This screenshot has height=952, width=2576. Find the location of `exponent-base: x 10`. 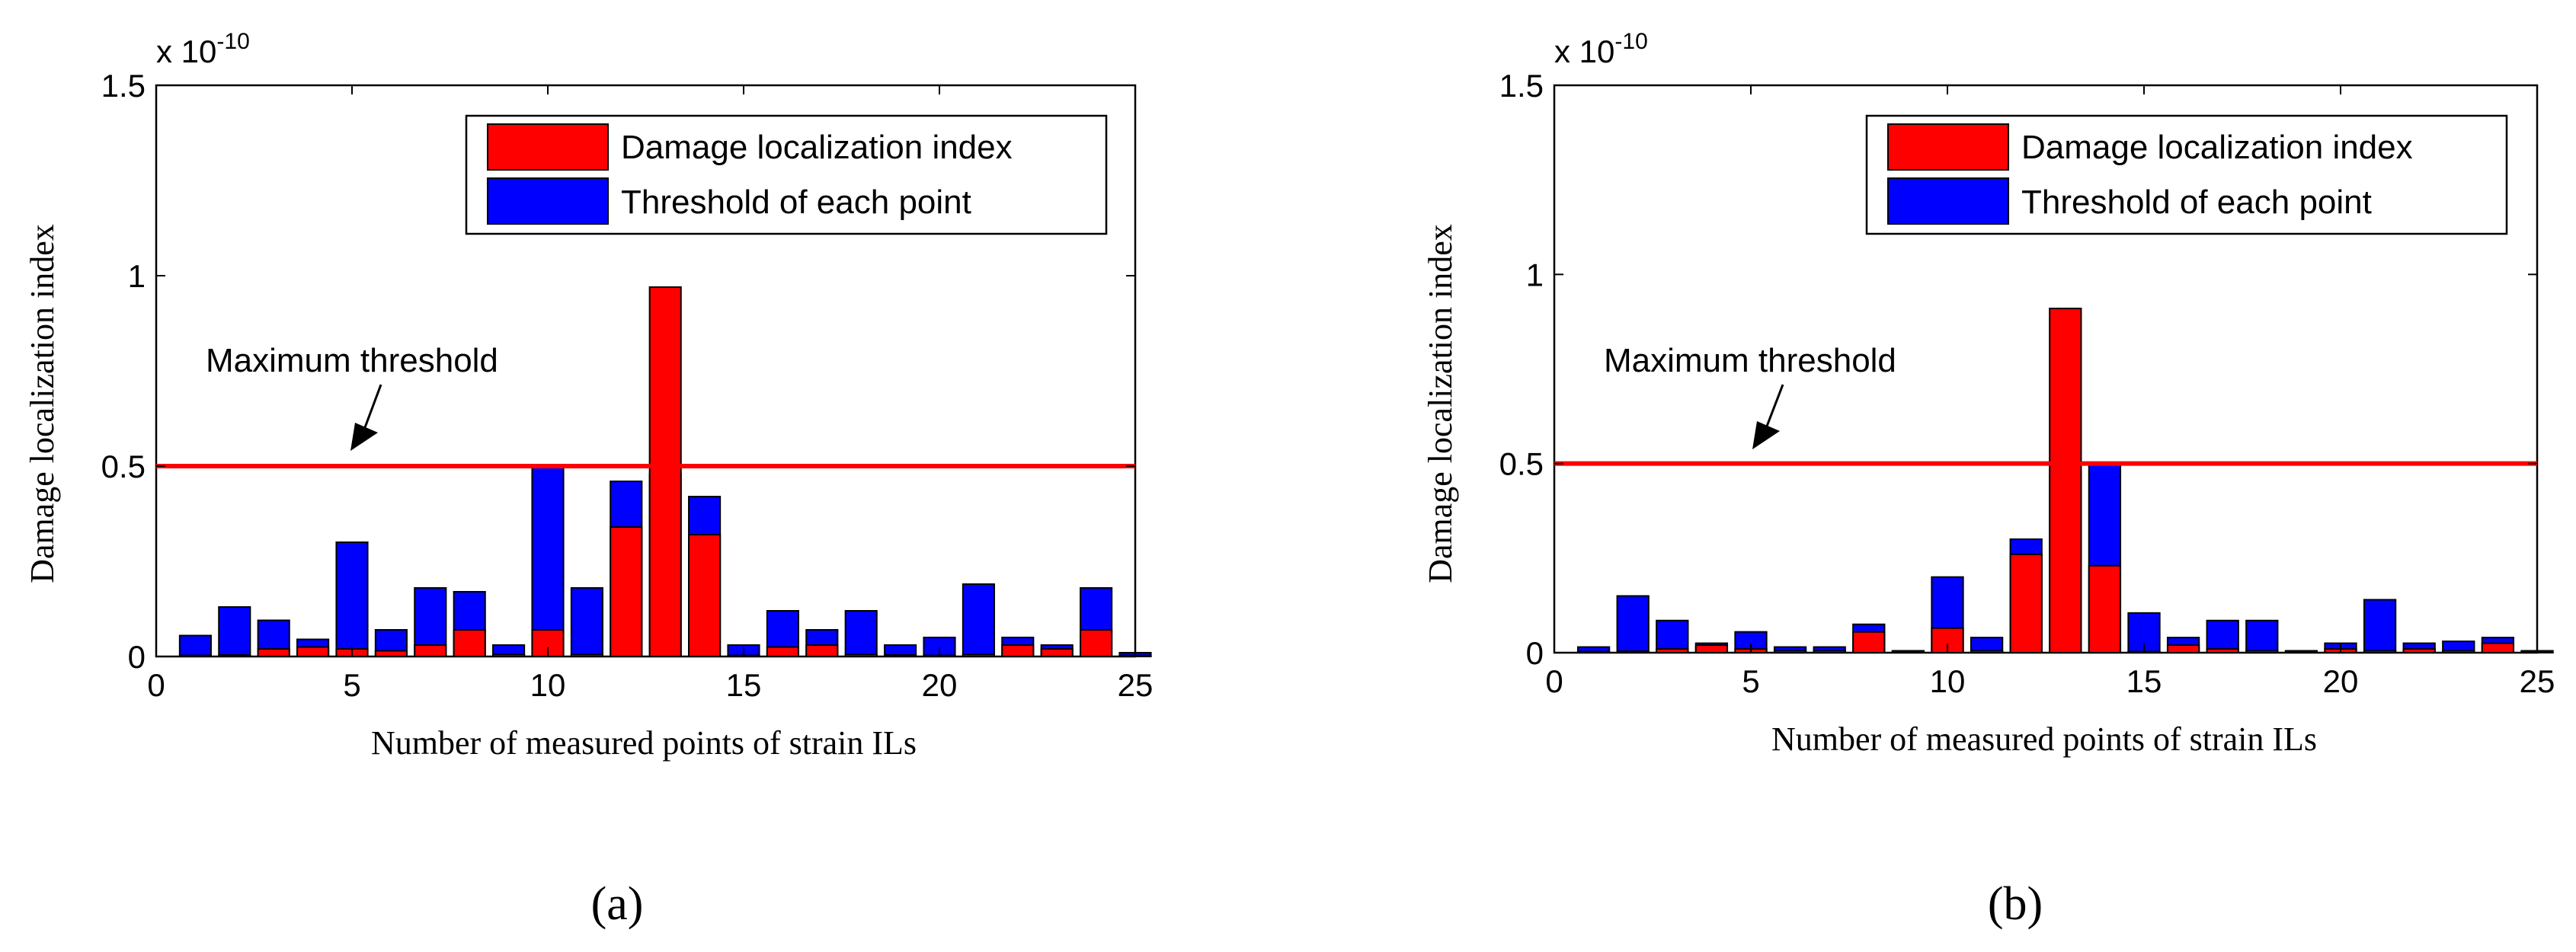

exponent-base: x 10 is located at coordinates (186, 52).